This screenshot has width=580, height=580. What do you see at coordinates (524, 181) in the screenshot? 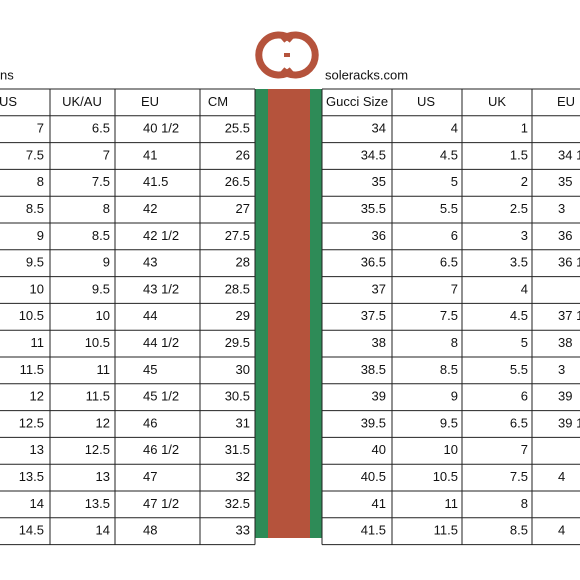
I see `cell: 2` at bounding box center [524, 181].